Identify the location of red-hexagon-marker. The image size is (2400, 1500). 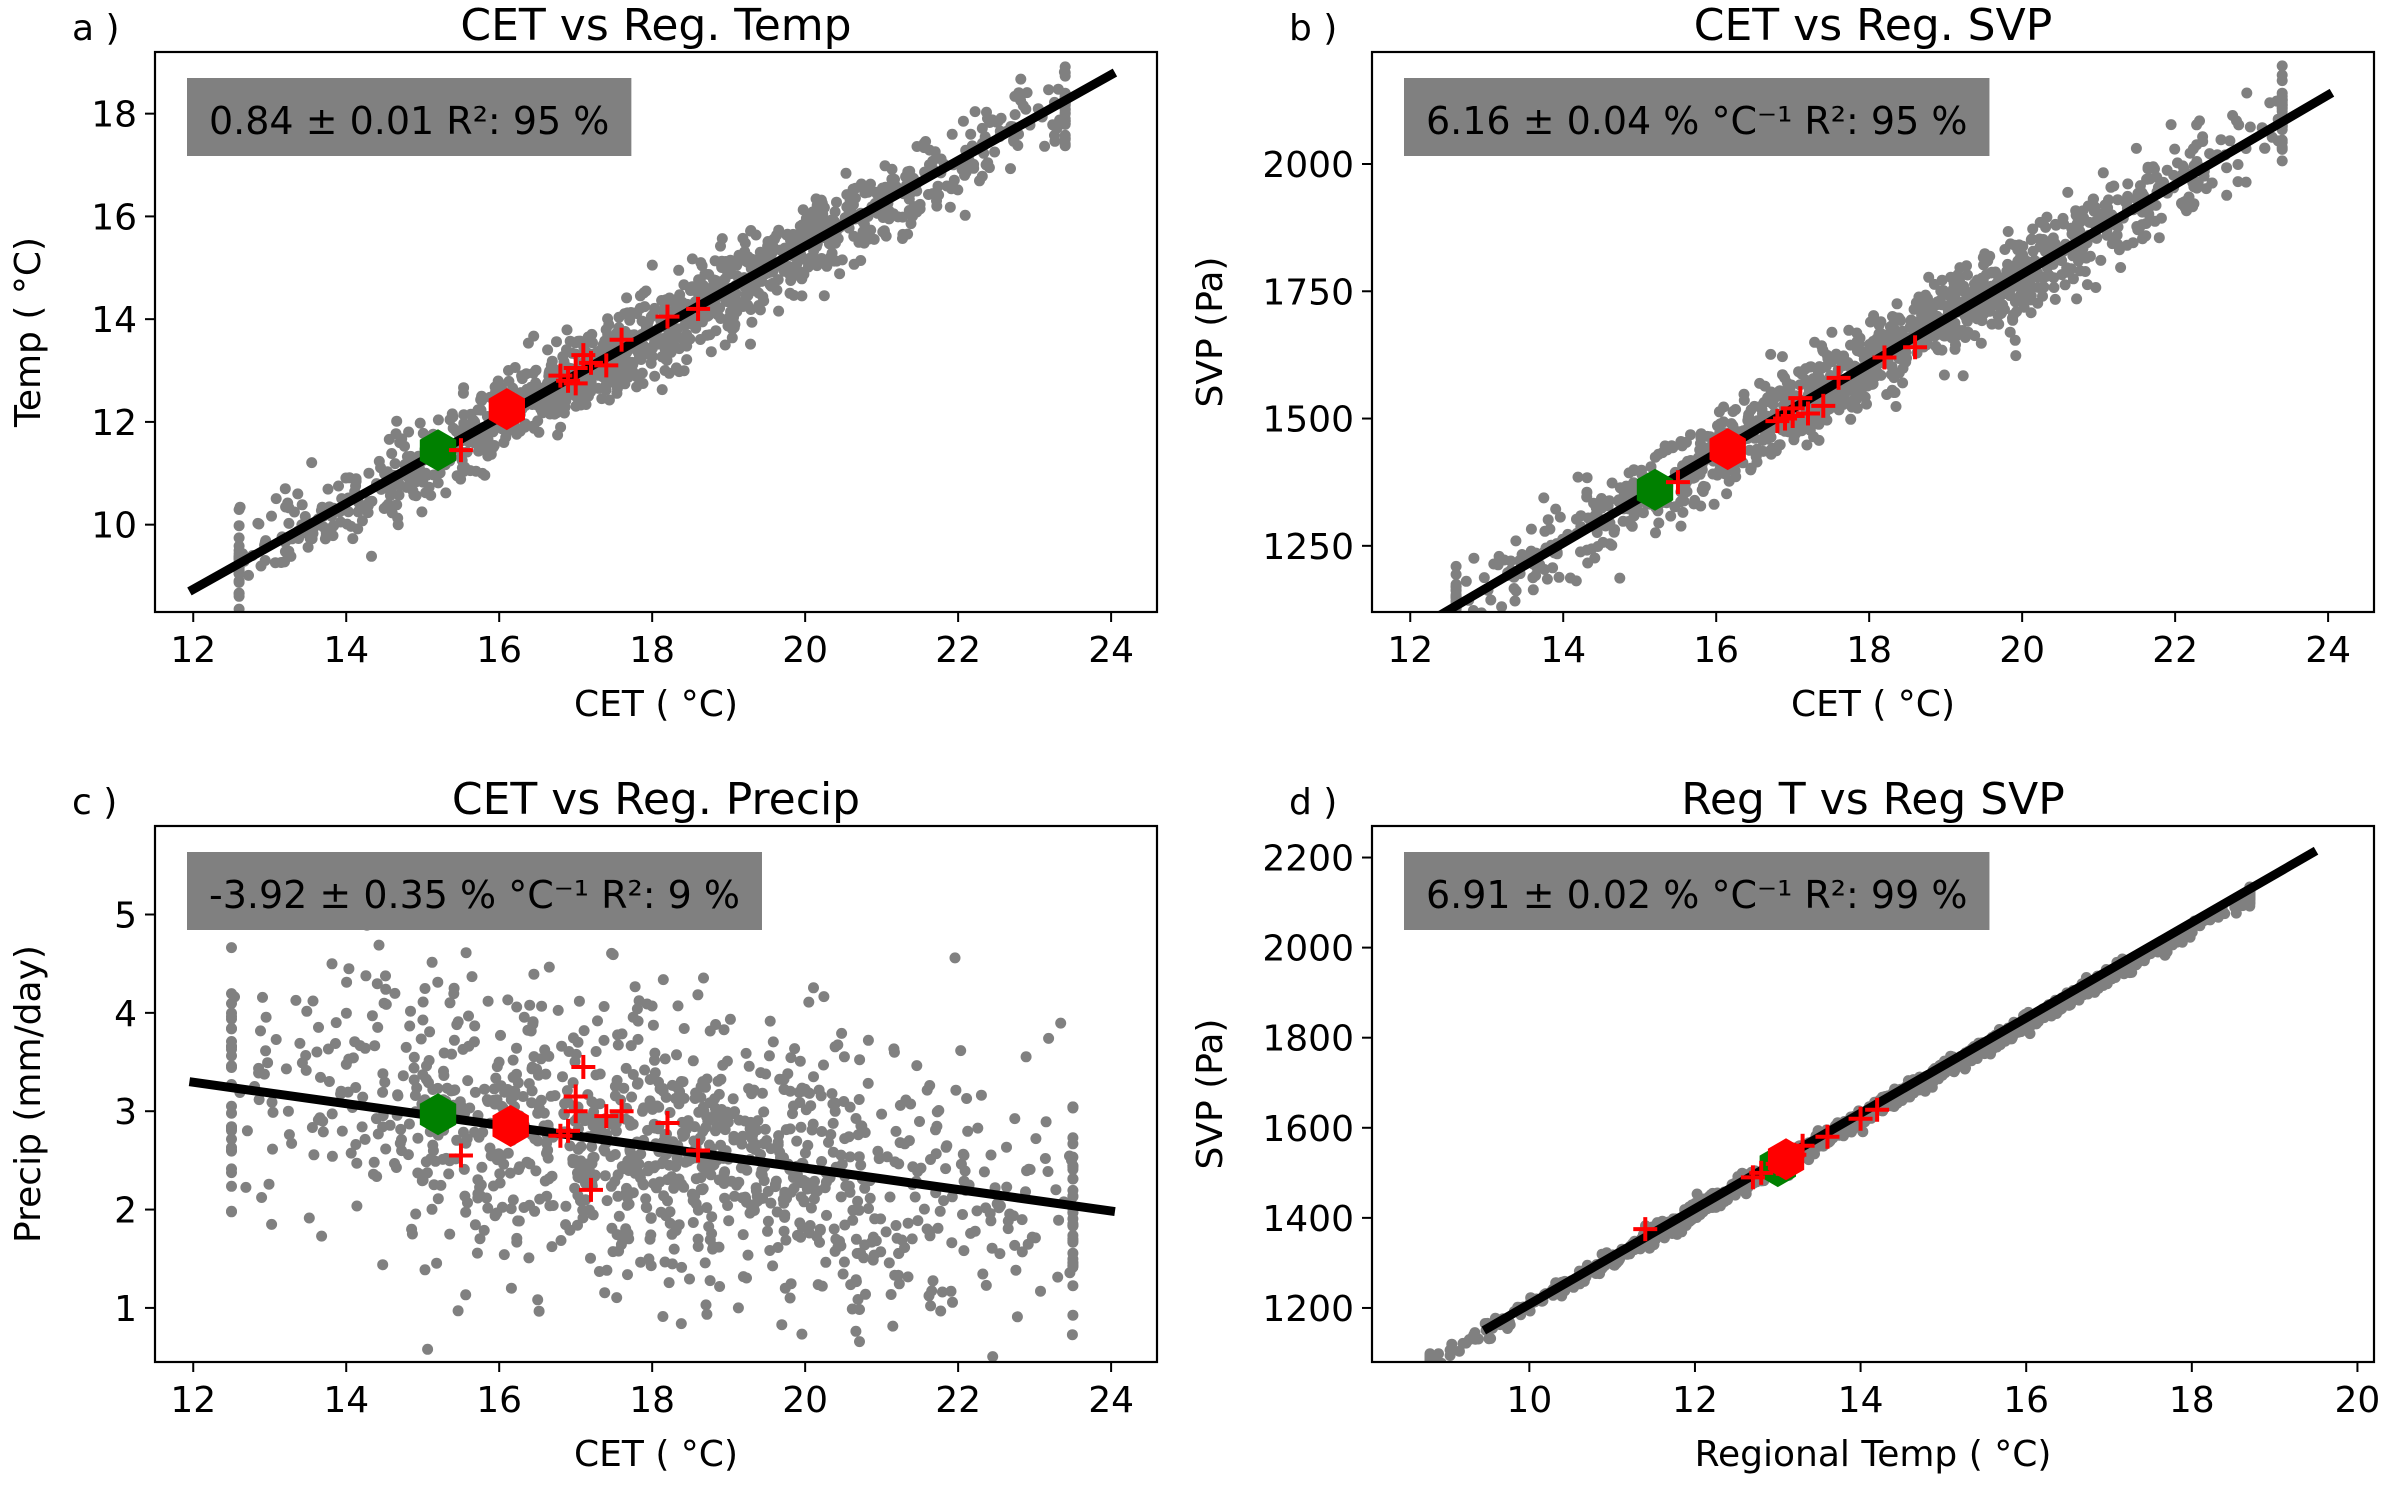
(1727, 449).